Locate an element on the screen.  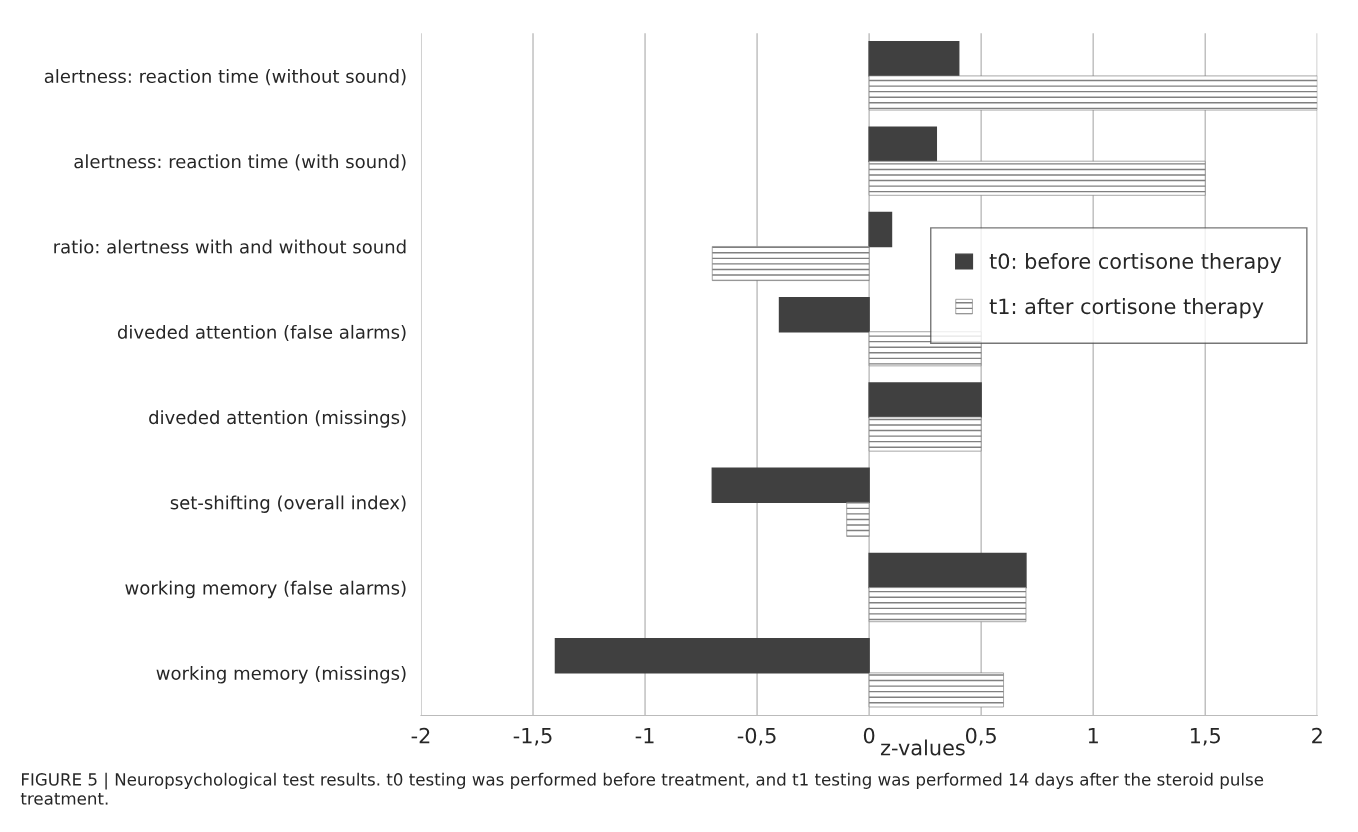
y-tick-label: ratio: alertness with and without sound is located at coordinates (230, 246).